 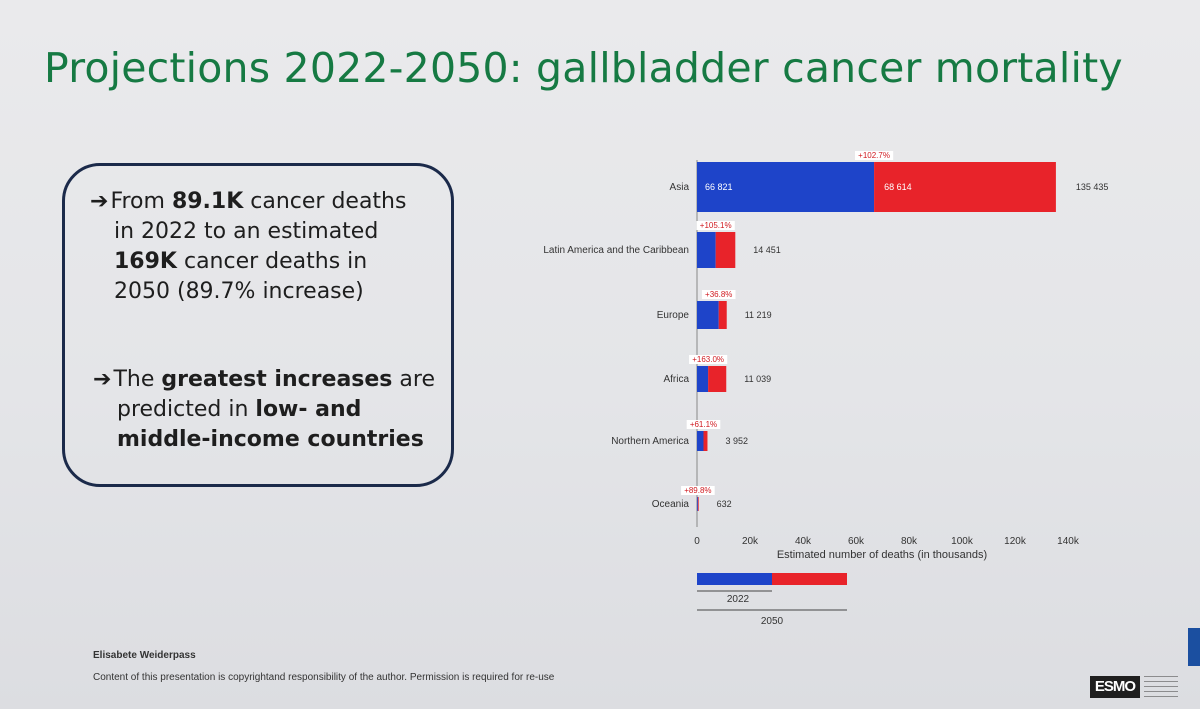 What do you see at coordinates (750, 541) in the screenshot?
I see `x-tick-label: 20k` at bounding box center [750, 541].